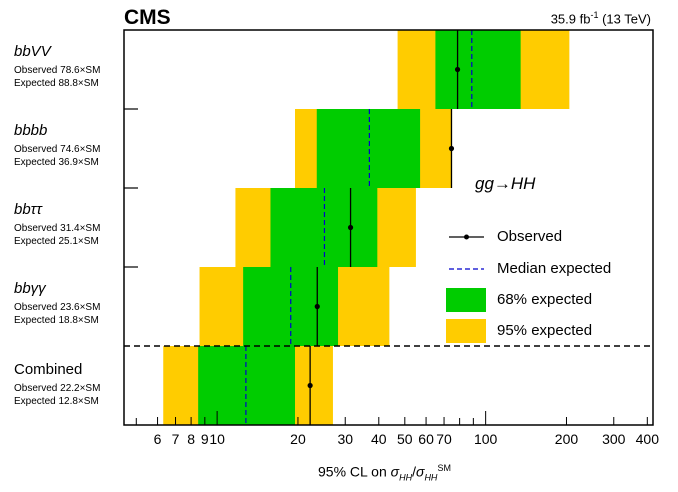  I want to click on channel-expected-bbbb: Expected 36.9×SM, so click(56, 162).